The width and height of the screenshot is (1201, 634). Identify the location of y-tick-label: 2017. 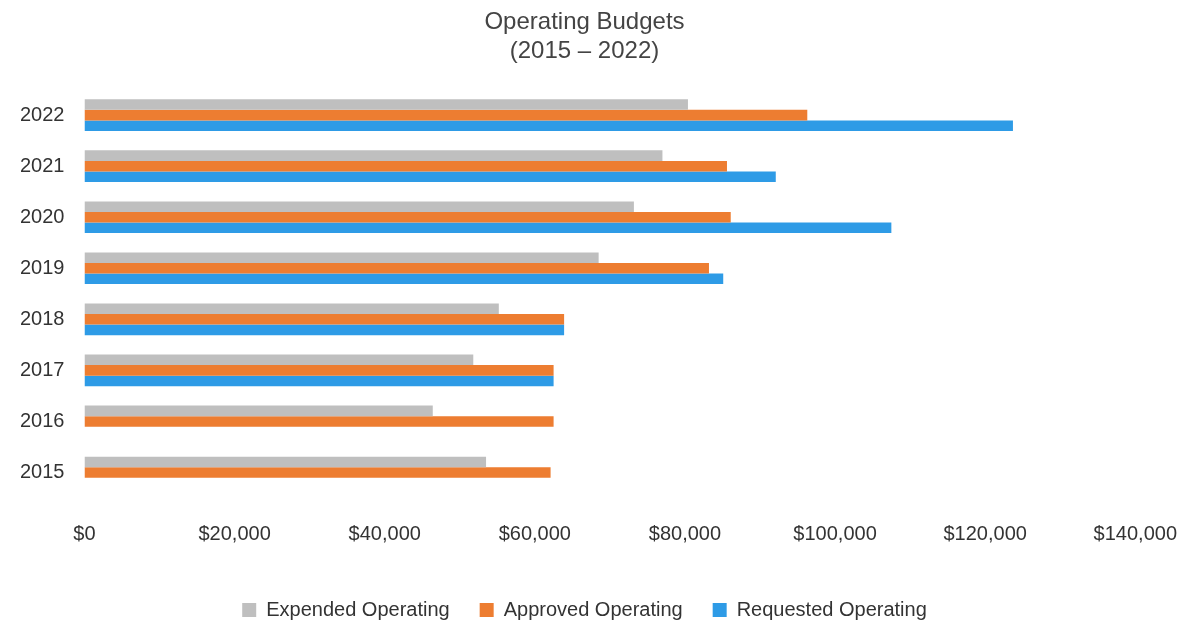
(42, 368).